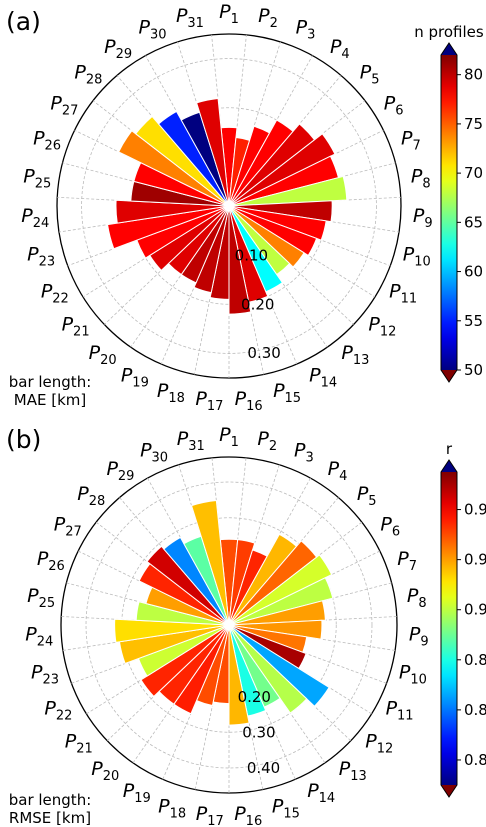 The width and height of the screenshot is (486, 827). What do you see at coordinates (23, 21) in the screenshot?
I see `panel-label: (a)` at bounding box center [23, 21].